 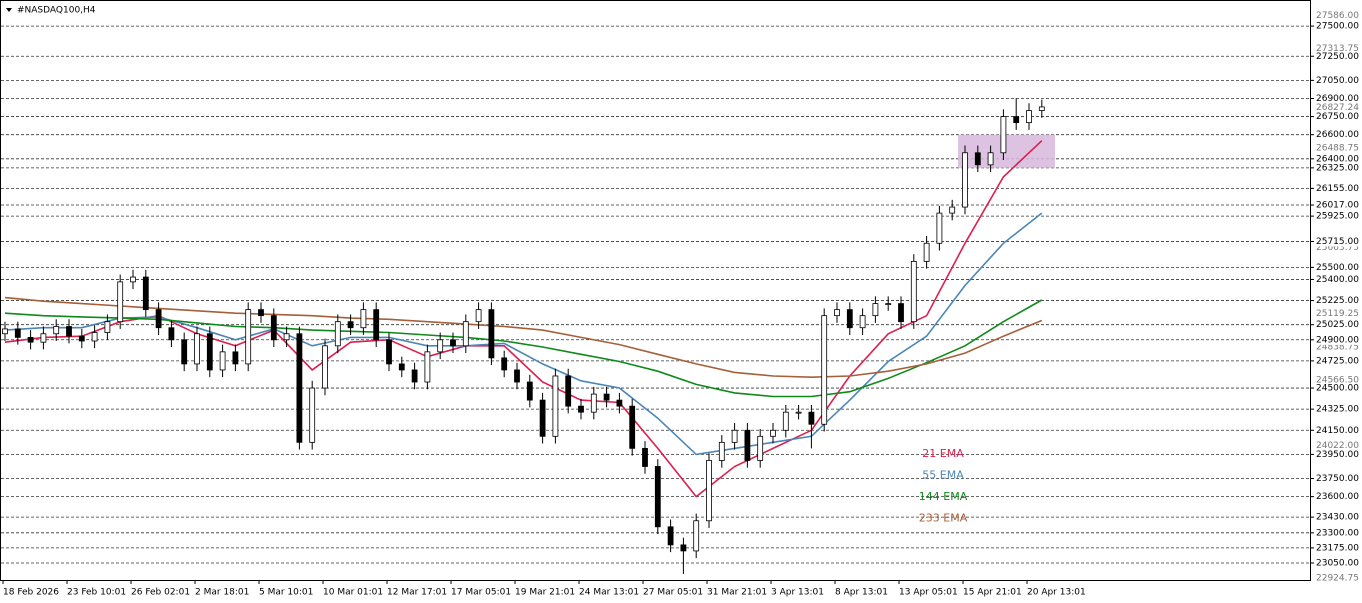 What do you see at coordinates (1056, 593) in the screenshot?
I see `x-tick-label: 20 Apr 13:01` at bounding box center [1056, 593].